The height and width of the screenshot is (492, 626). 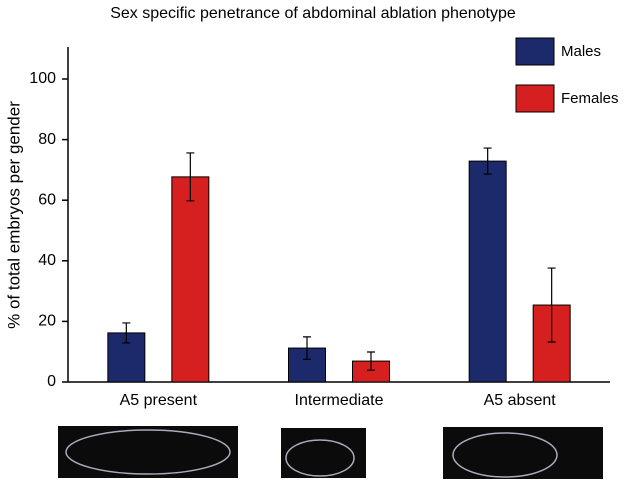 What do you see at coordinates (159, 400) in the screenshot?
I see `x-tick-label: A5 present` at bounding box center [159, 400].